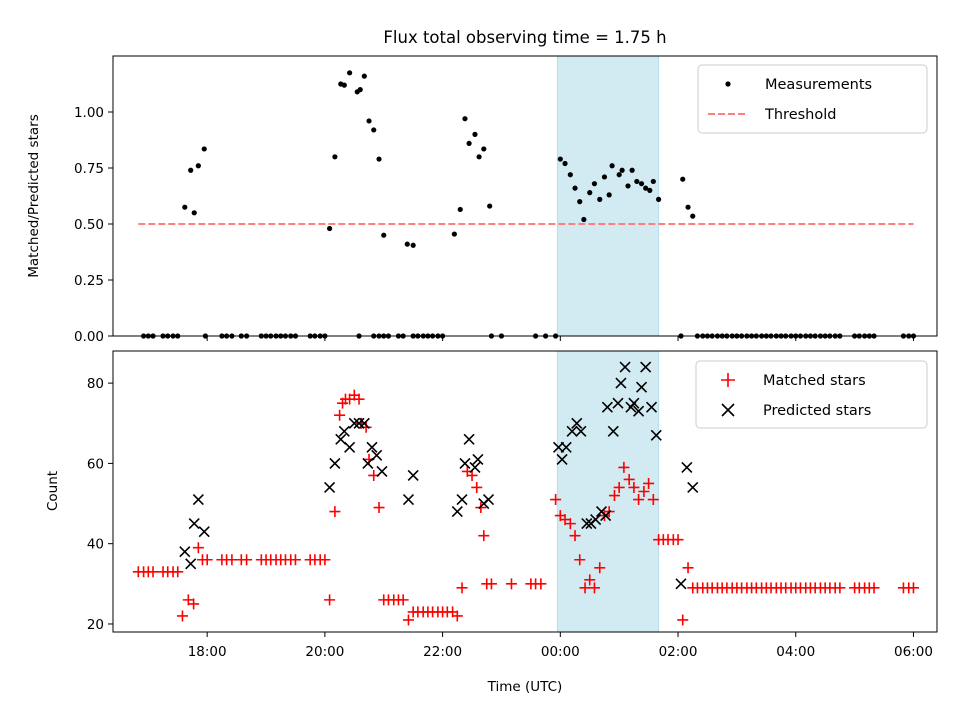 The image size is (960, 720). I want to click on y-tick-label: 0.25, so click(89, 281).